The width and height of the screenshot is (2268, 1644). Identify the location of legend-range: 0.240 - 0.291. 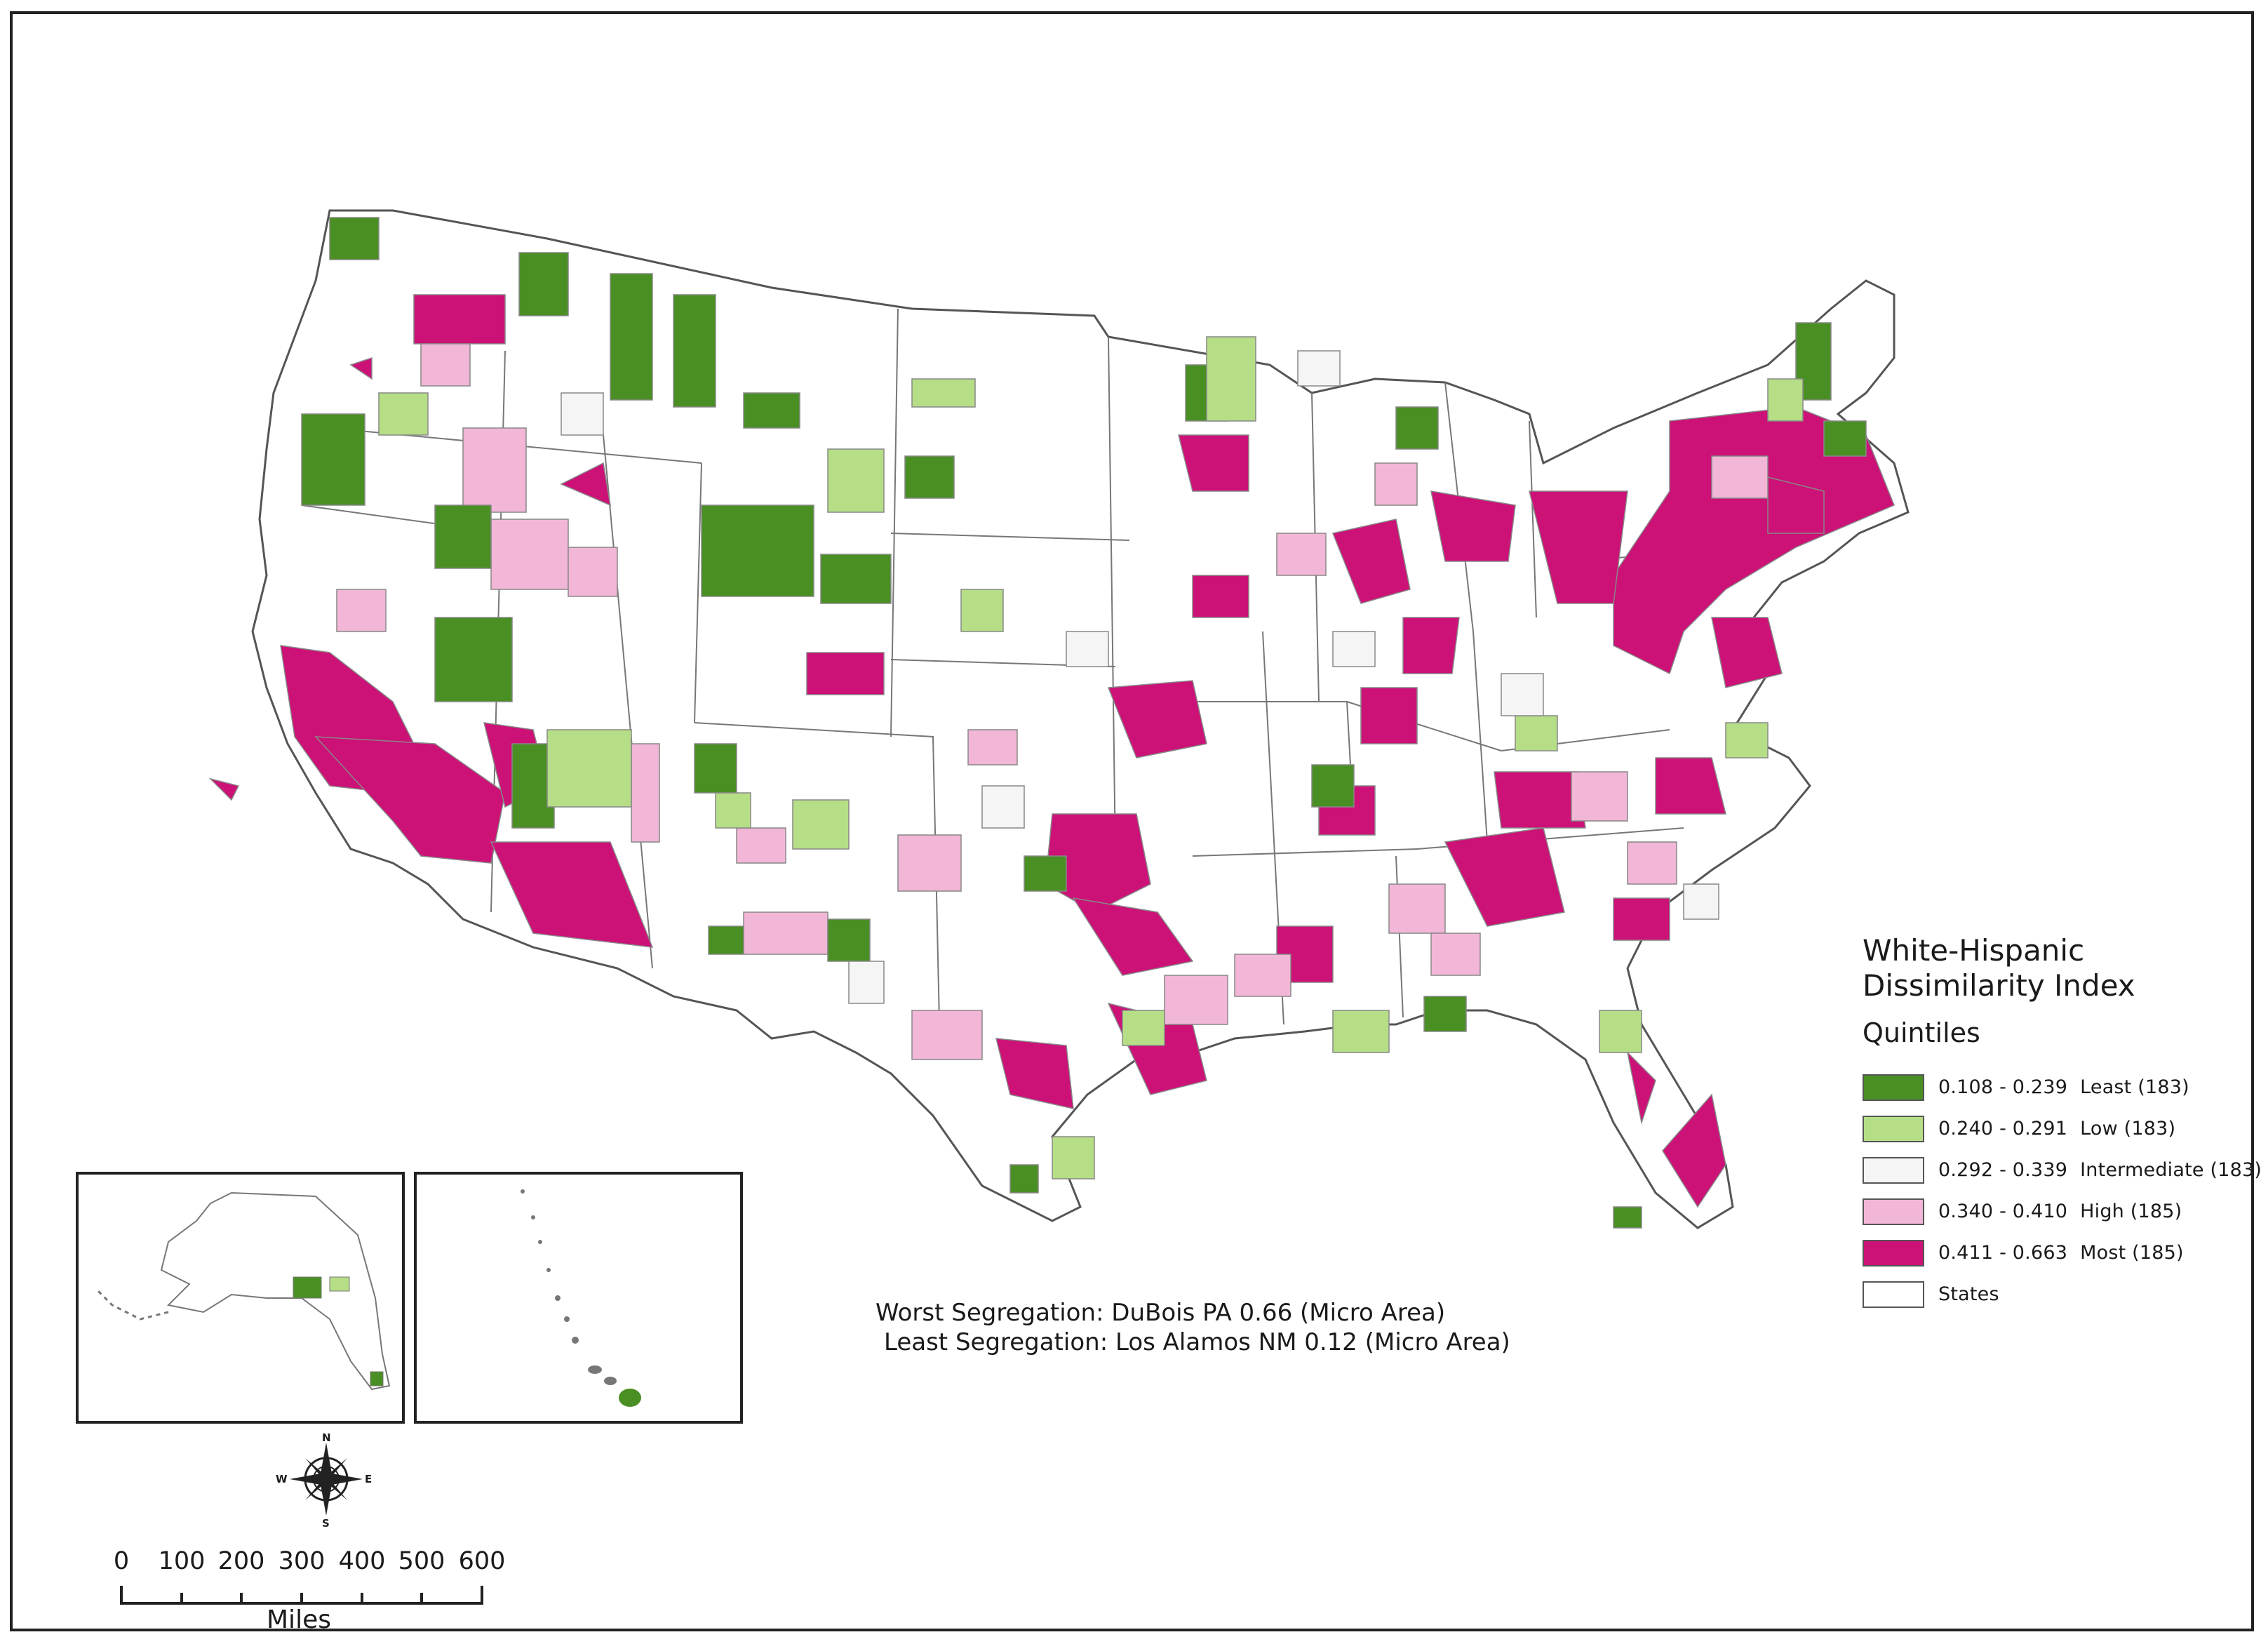
(2003, 1129).